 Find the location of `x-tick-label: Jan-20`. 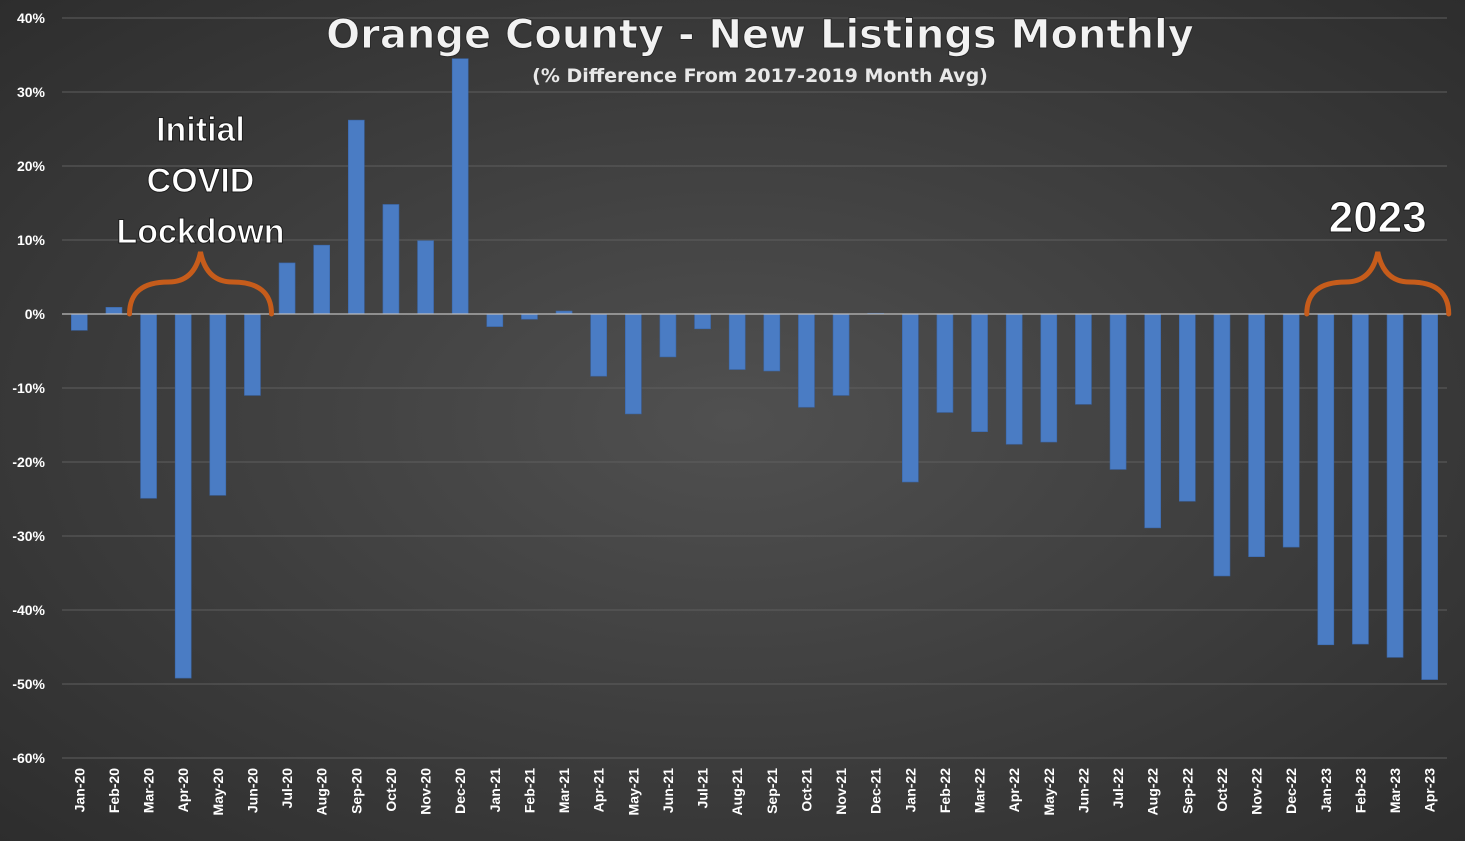

x-tick-label: Jan-20 is located at coordinates (79, 790).